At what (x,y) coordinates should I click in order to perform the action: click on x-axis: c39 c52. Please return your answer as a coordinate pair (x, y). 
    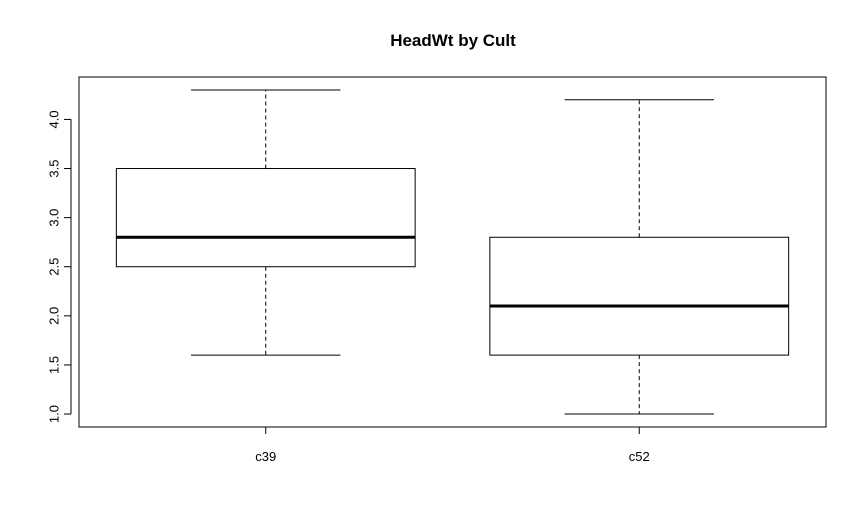
    Looking at the image, I should click on (452, 445).